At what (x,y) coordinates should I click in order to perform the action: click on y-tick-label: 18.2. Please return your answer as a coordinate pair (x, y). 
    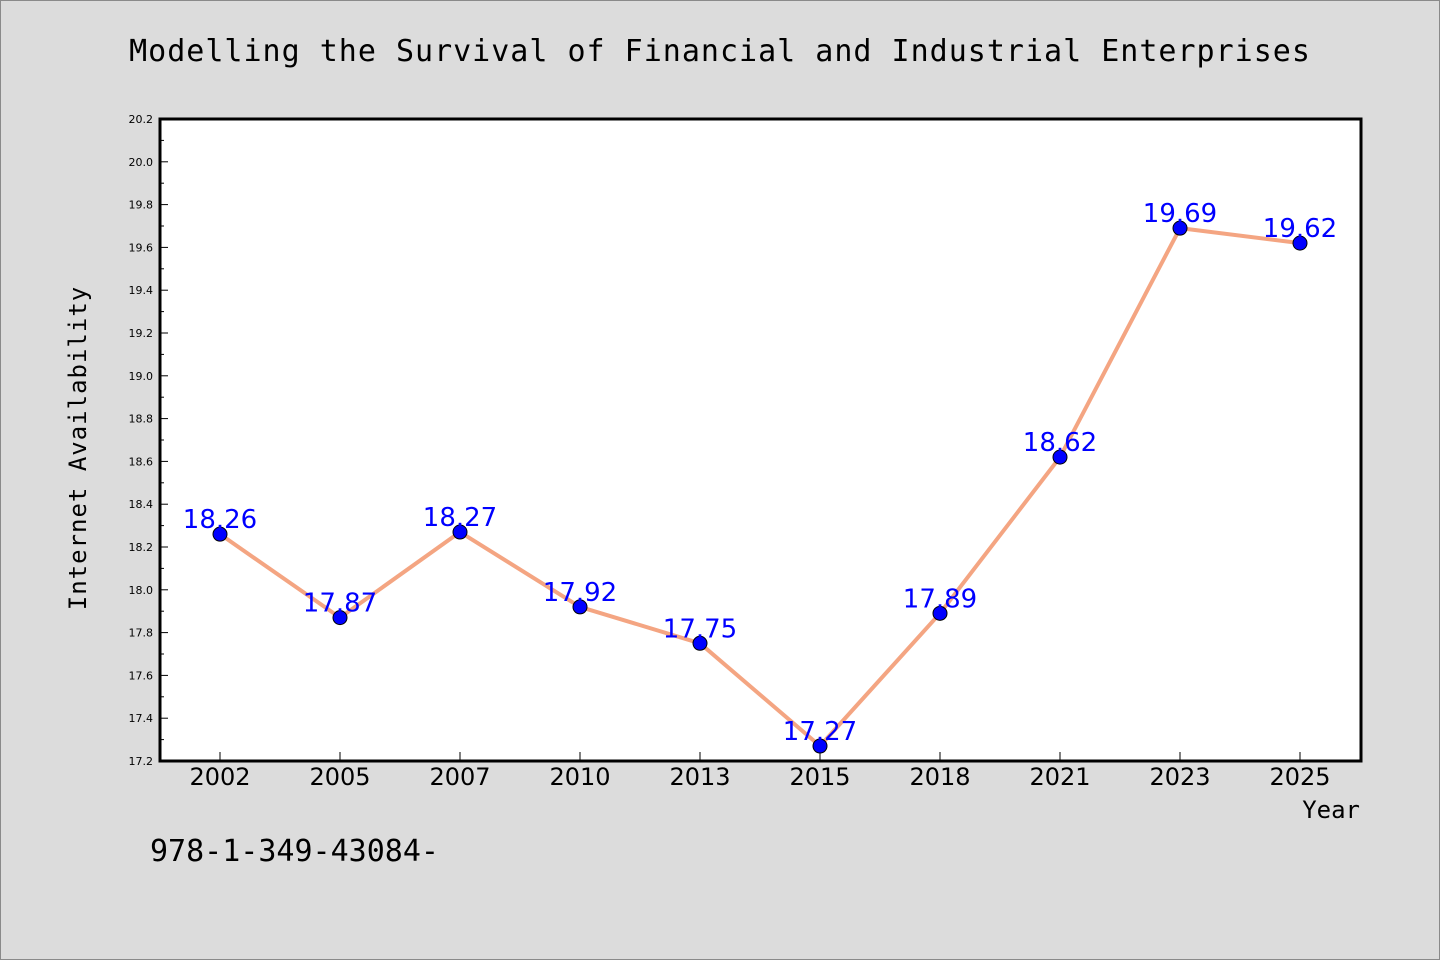
    Looking at the image, I should click on (141, 547).